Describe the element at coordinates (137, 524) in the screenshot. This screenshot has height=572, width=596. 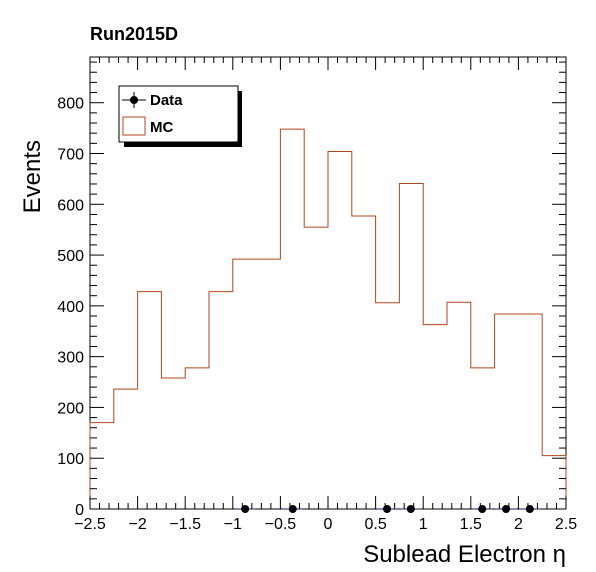
I see `x-tick-label: −2` at that location.